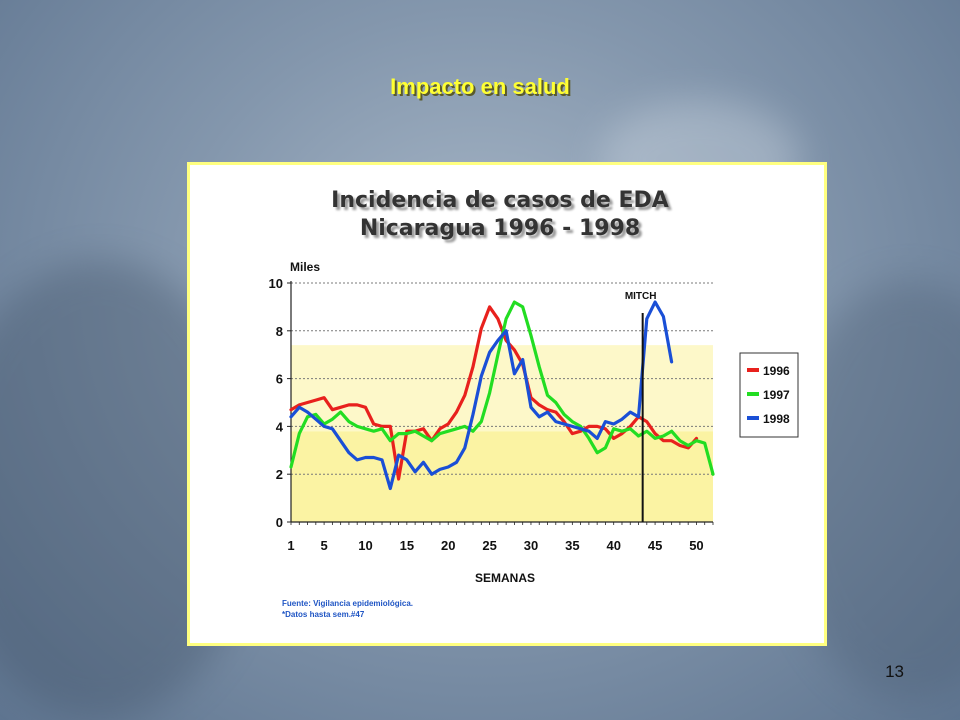  What do you see at coordinates (279, 474) in the screenshot?
I see `y-tick-label: 2` at bounding box center [279, 474].